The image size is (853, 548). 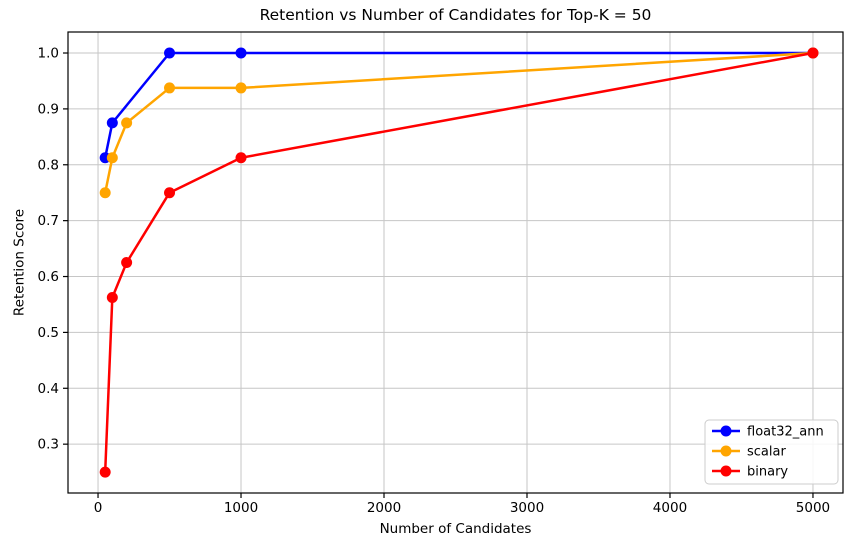 I want to click on y-tick-label-0: 0.3, so click(x=48, y=445).